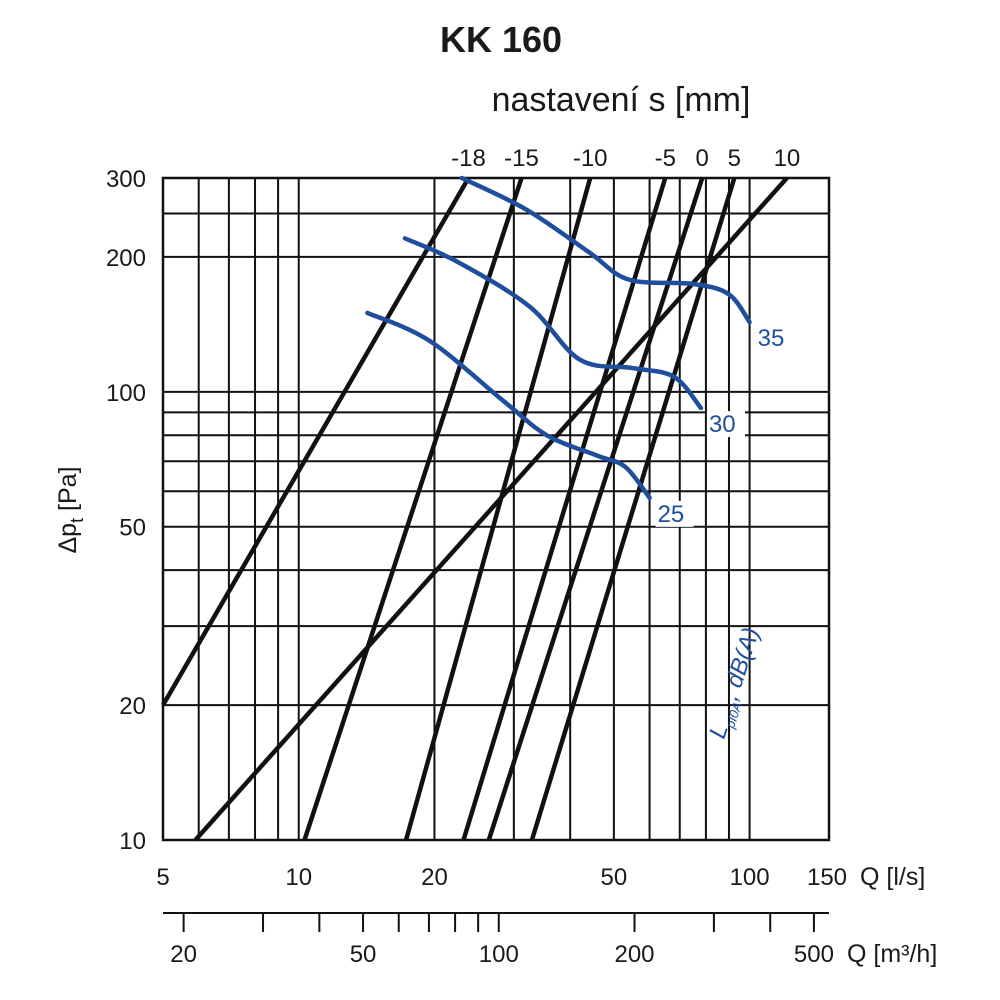  What do you see at coordinates (498, 940) in the screenshot?
I see `x2-axis: 20 50 100 200 500` at bounding box center [498, 940].